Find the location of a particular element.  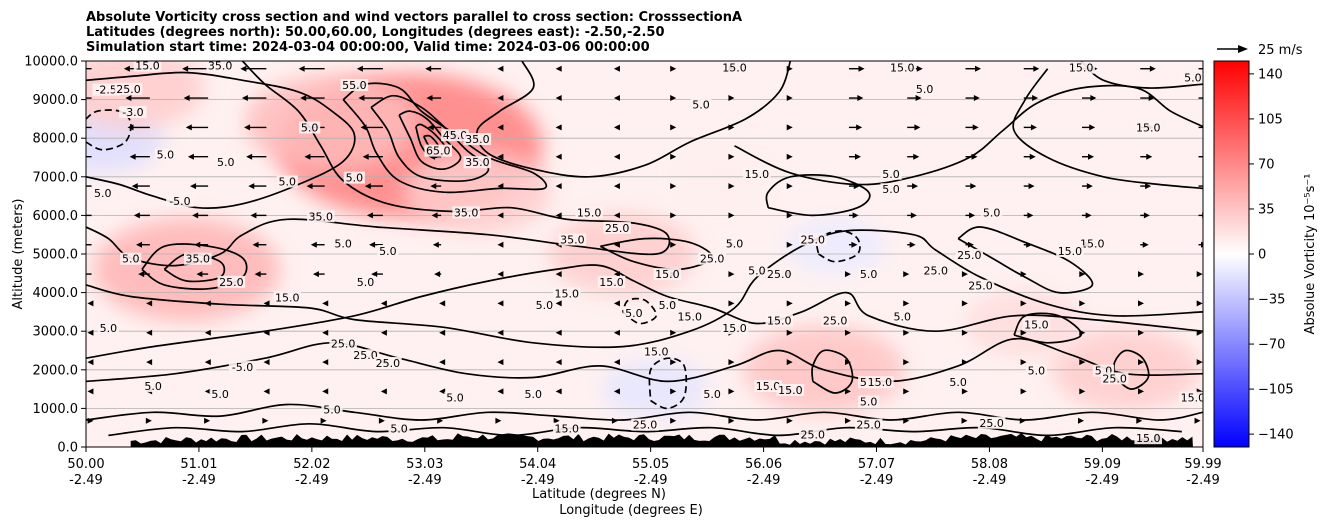

x-tick-label-lon-0: -2.49 is located at coordinates (86, 480).